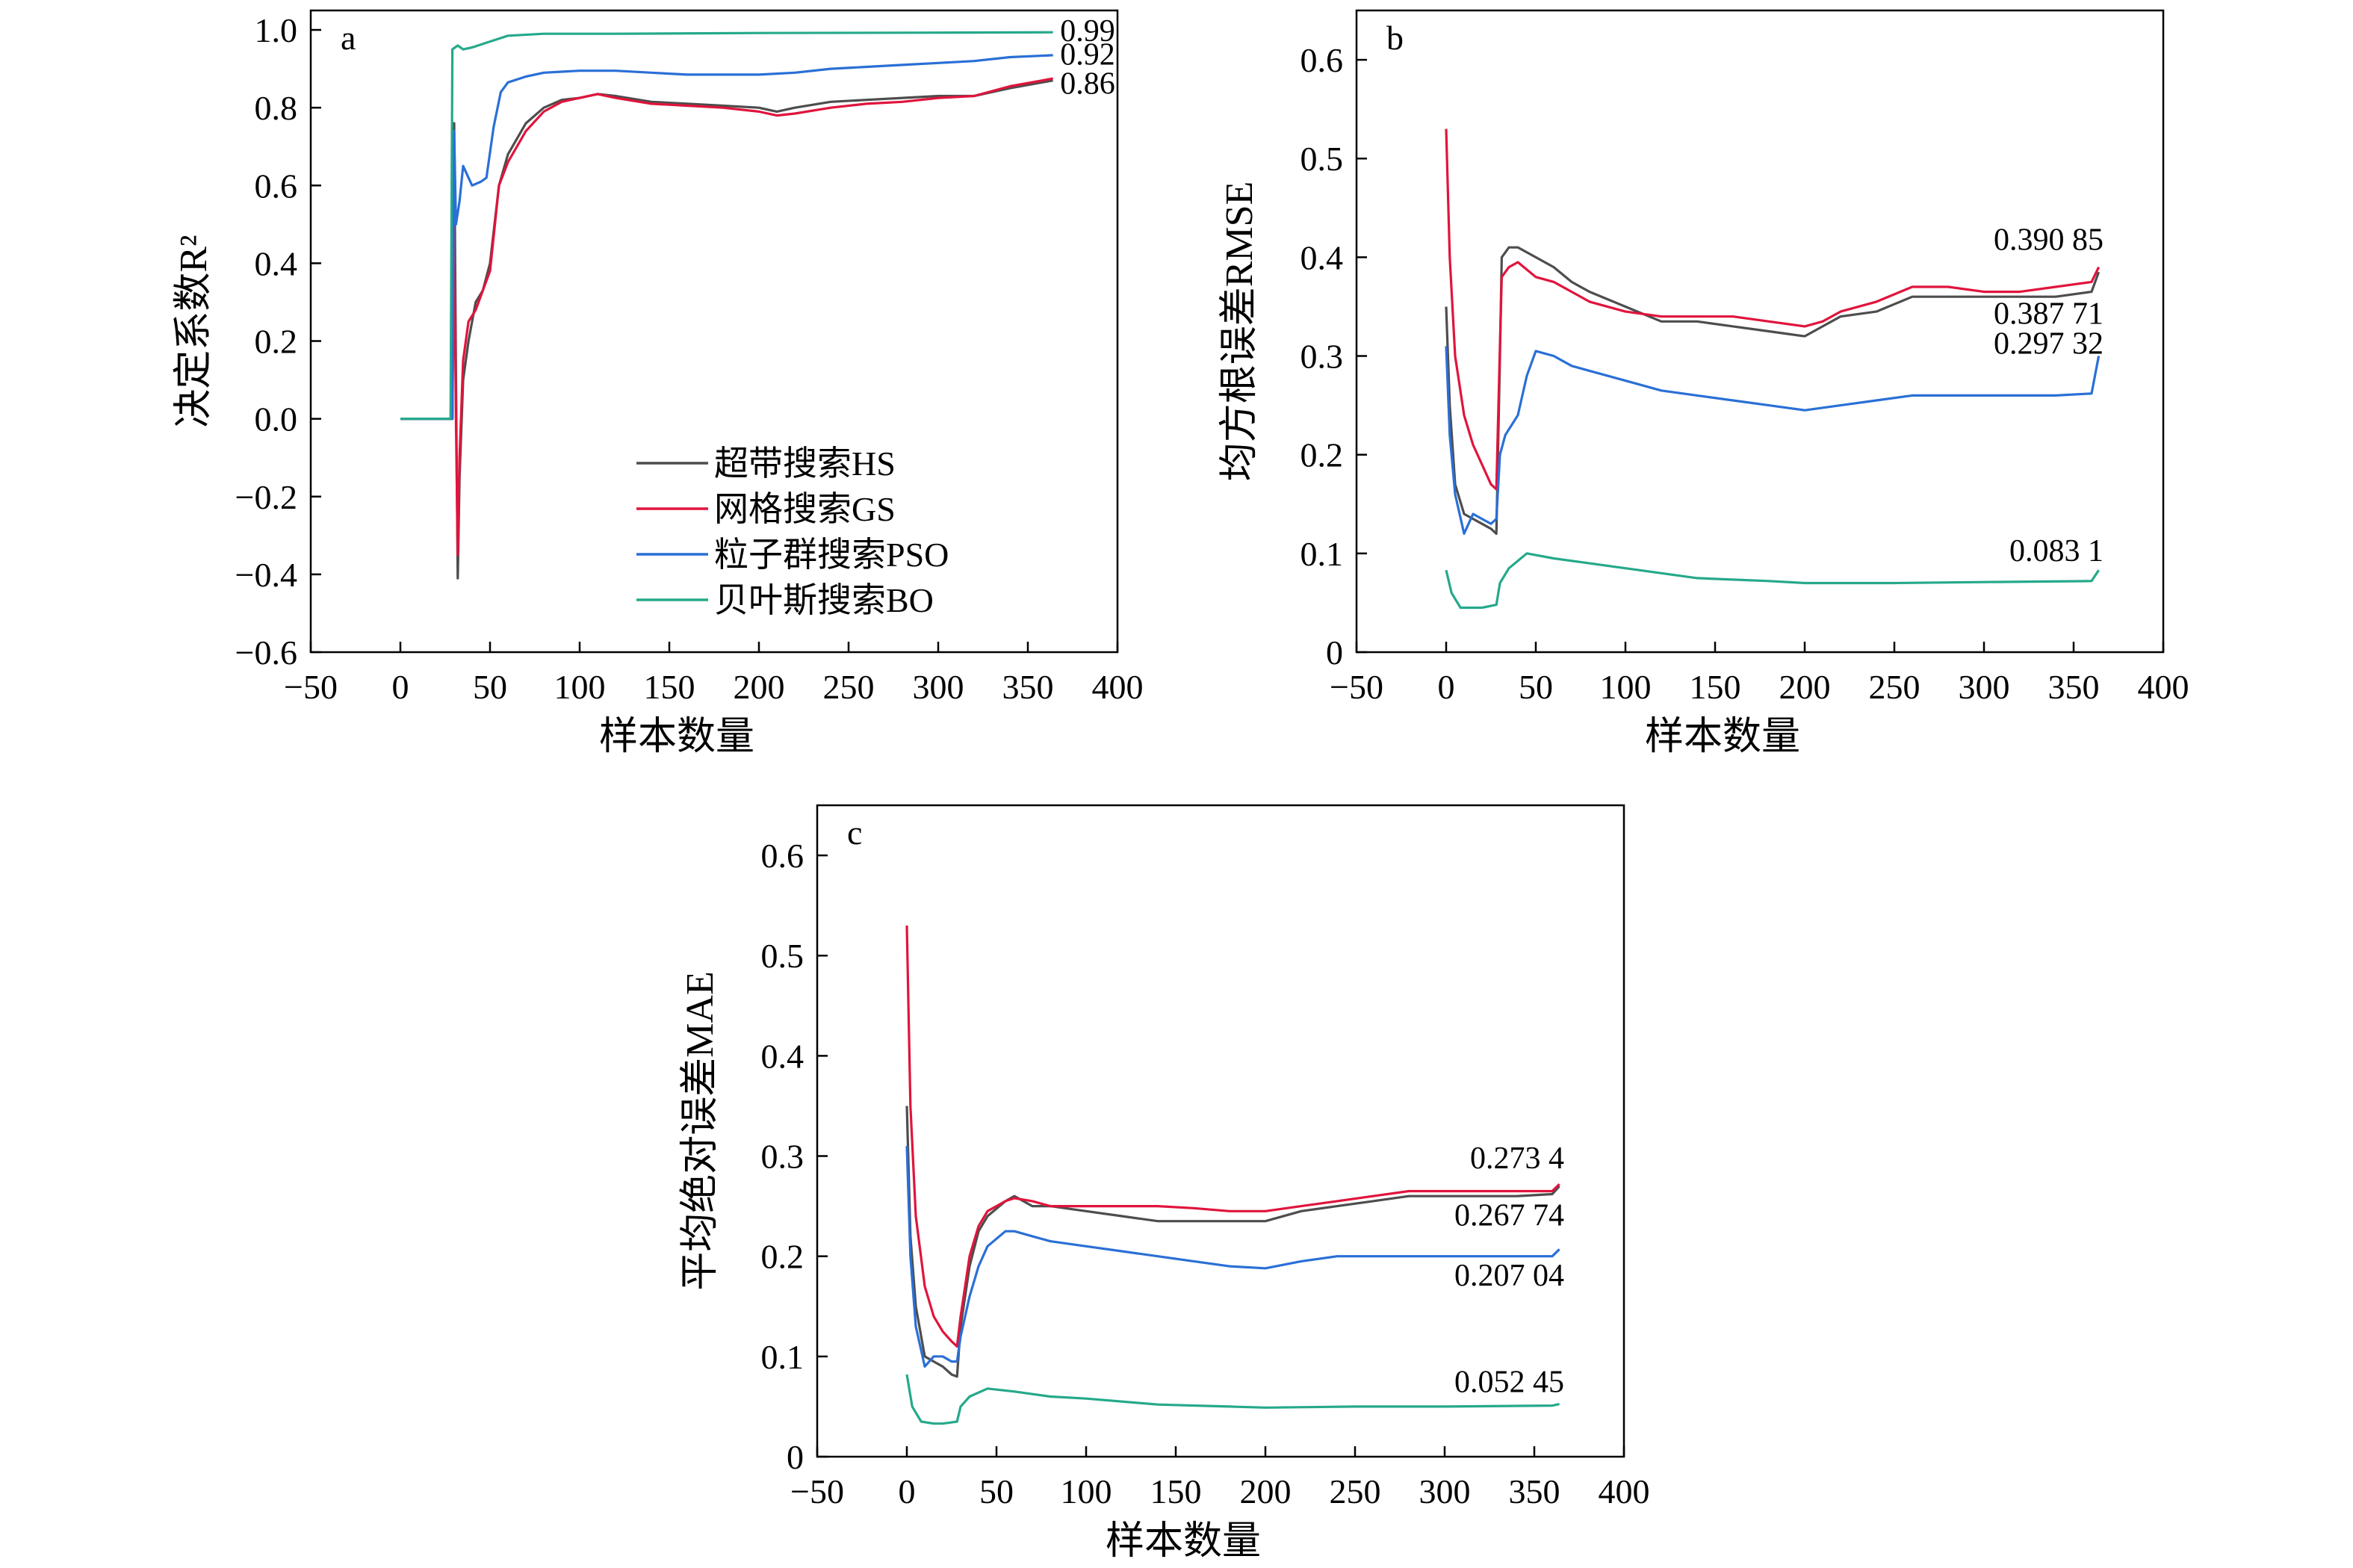 This screenshot has width=2353, height=1568. I want to click on end-value-label: 0.052 45, so click(1509, 1382).